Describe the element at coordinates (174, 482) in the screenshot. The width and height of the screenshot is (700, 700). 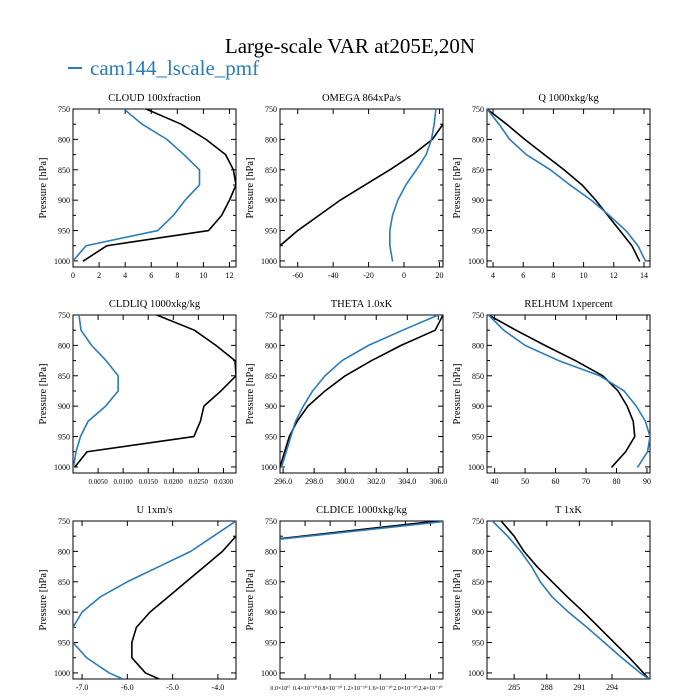
I see `x-tick-label: 0.0200` at that location.